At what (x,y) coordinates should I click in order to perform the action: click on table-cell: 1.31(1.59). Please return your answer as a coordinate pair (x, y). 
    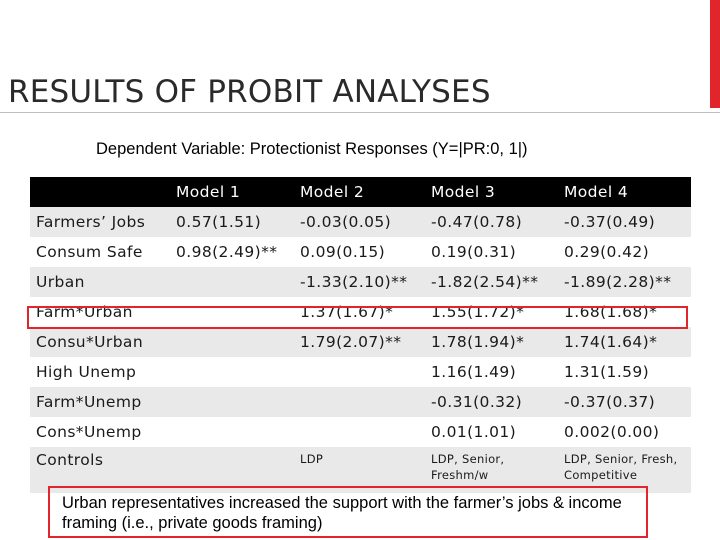
    Looking at the image, I should click on (624, 372).